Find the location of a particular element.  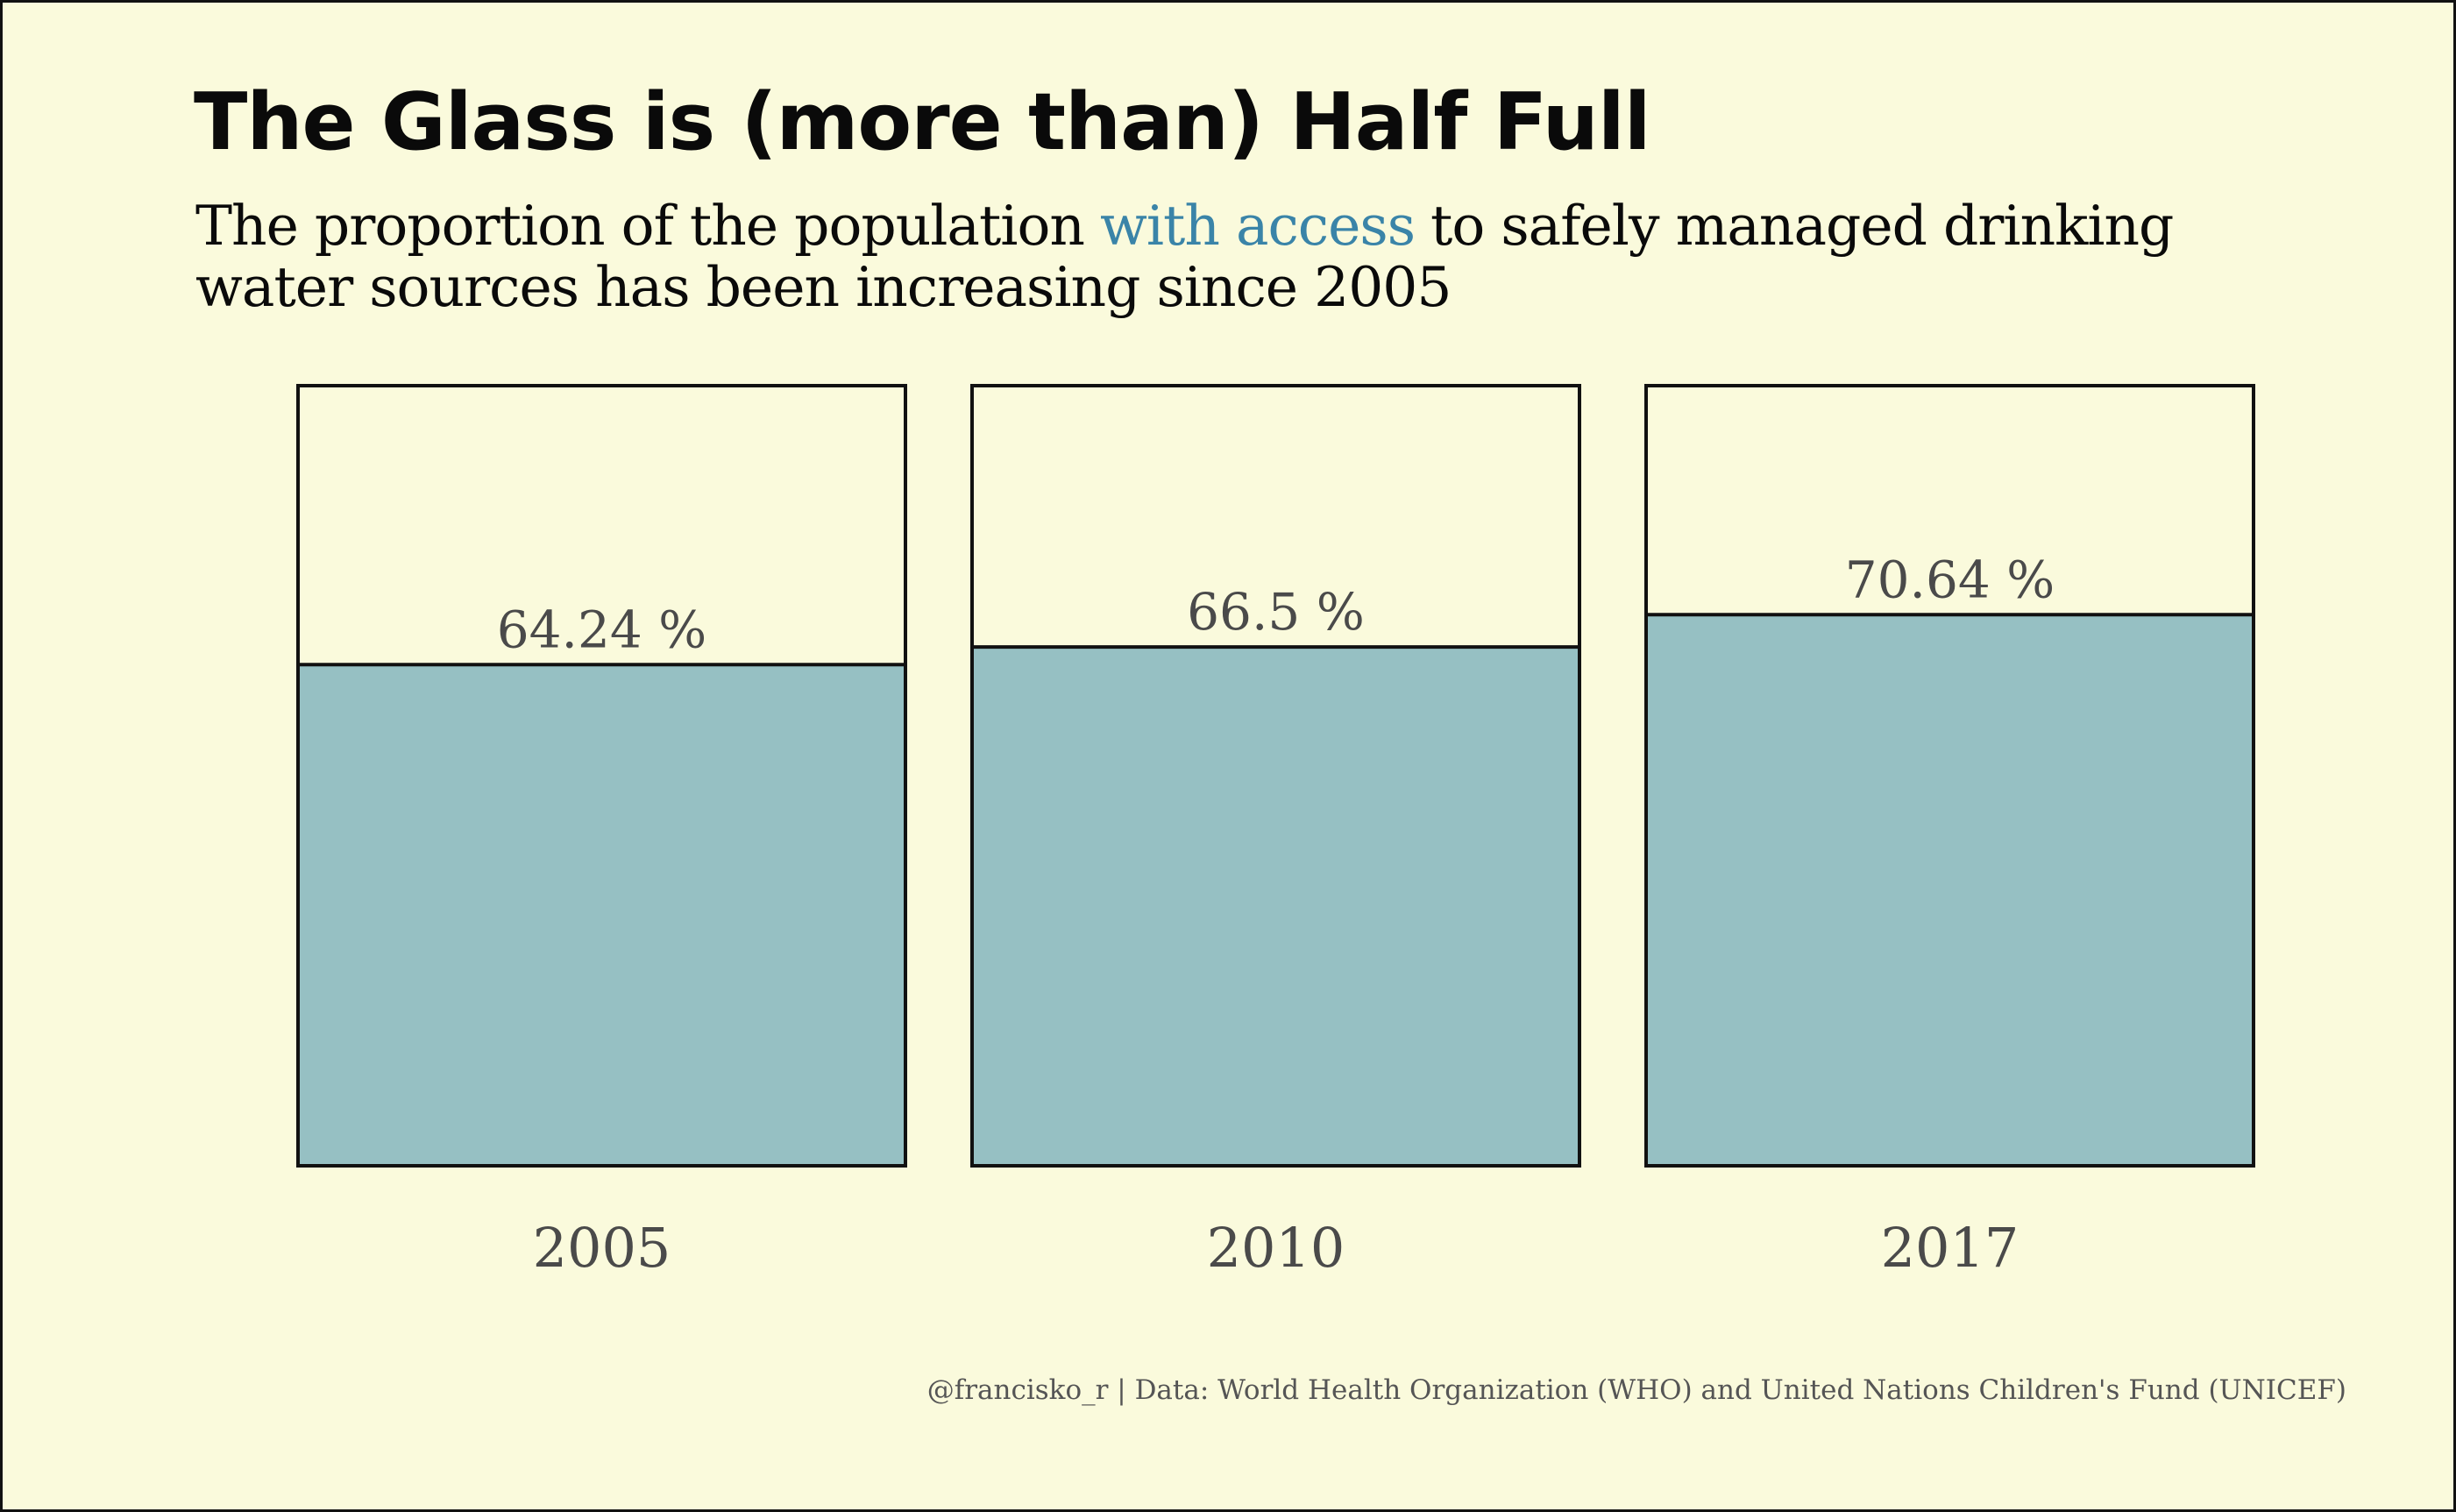

chart-title: The Glass is (more than) Half Full is located at coordinates (922, 122).